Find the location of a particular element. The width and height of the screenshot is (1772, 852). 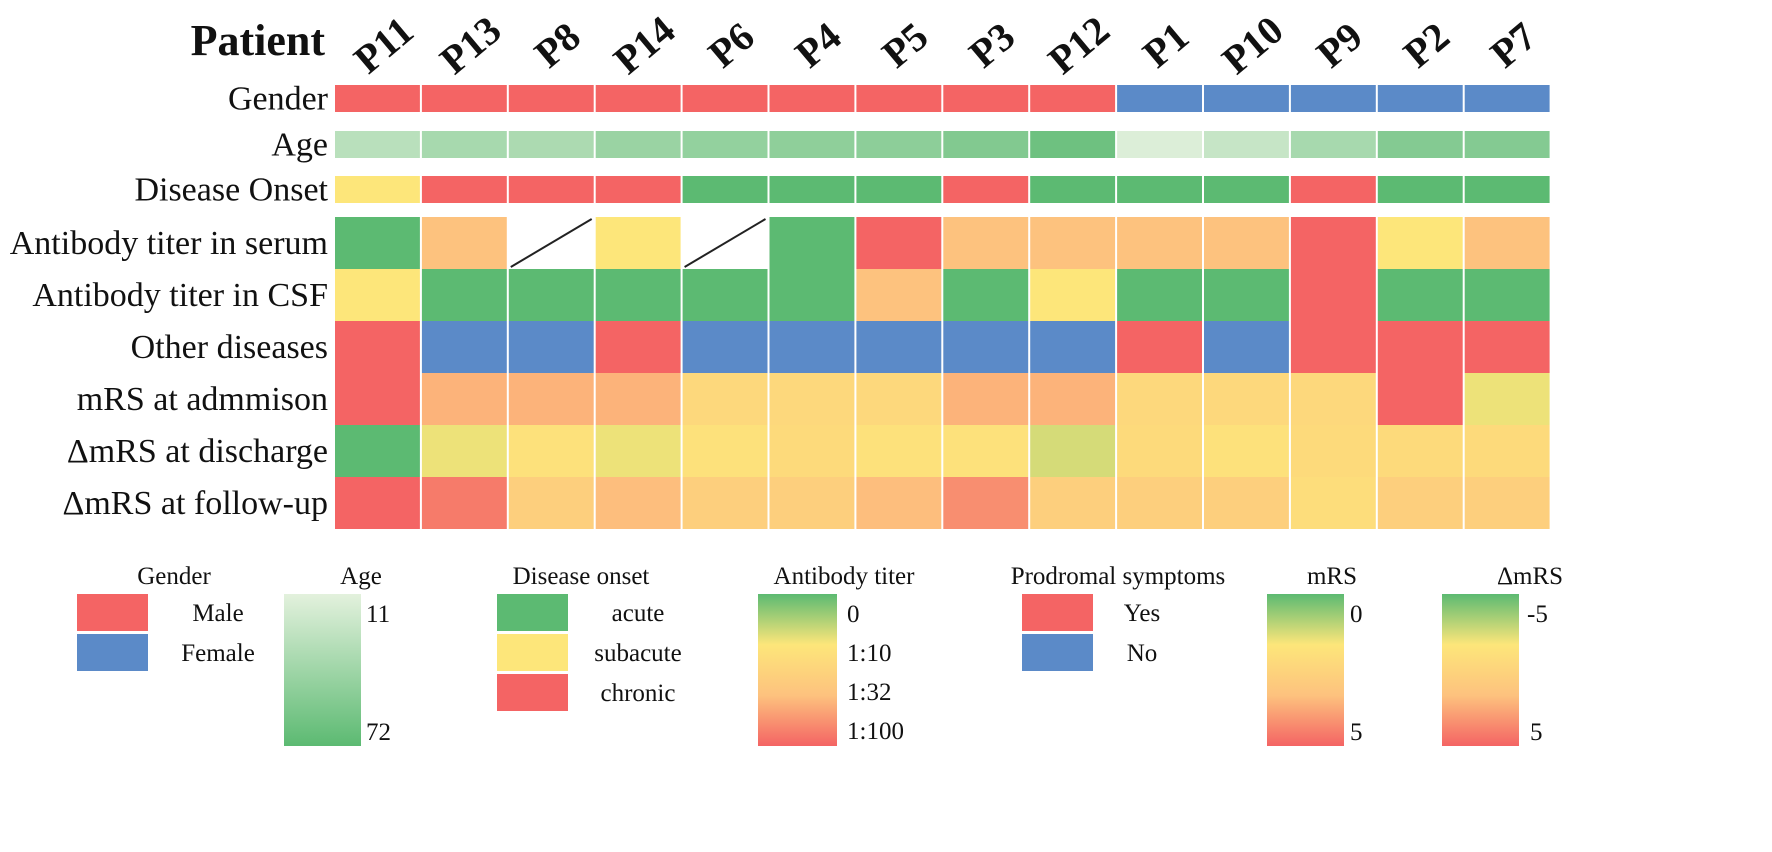

cell-P6-row8 is located at coordinates (725, 503).